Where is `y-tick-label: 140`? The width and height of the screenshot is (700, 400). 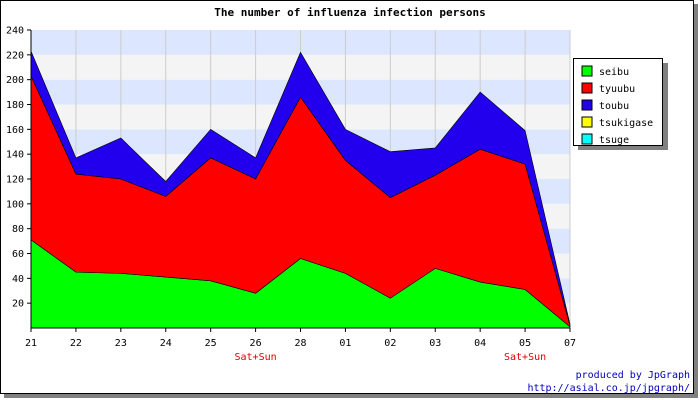
y-tick-label: 140 is located at coordinates (15, 155).